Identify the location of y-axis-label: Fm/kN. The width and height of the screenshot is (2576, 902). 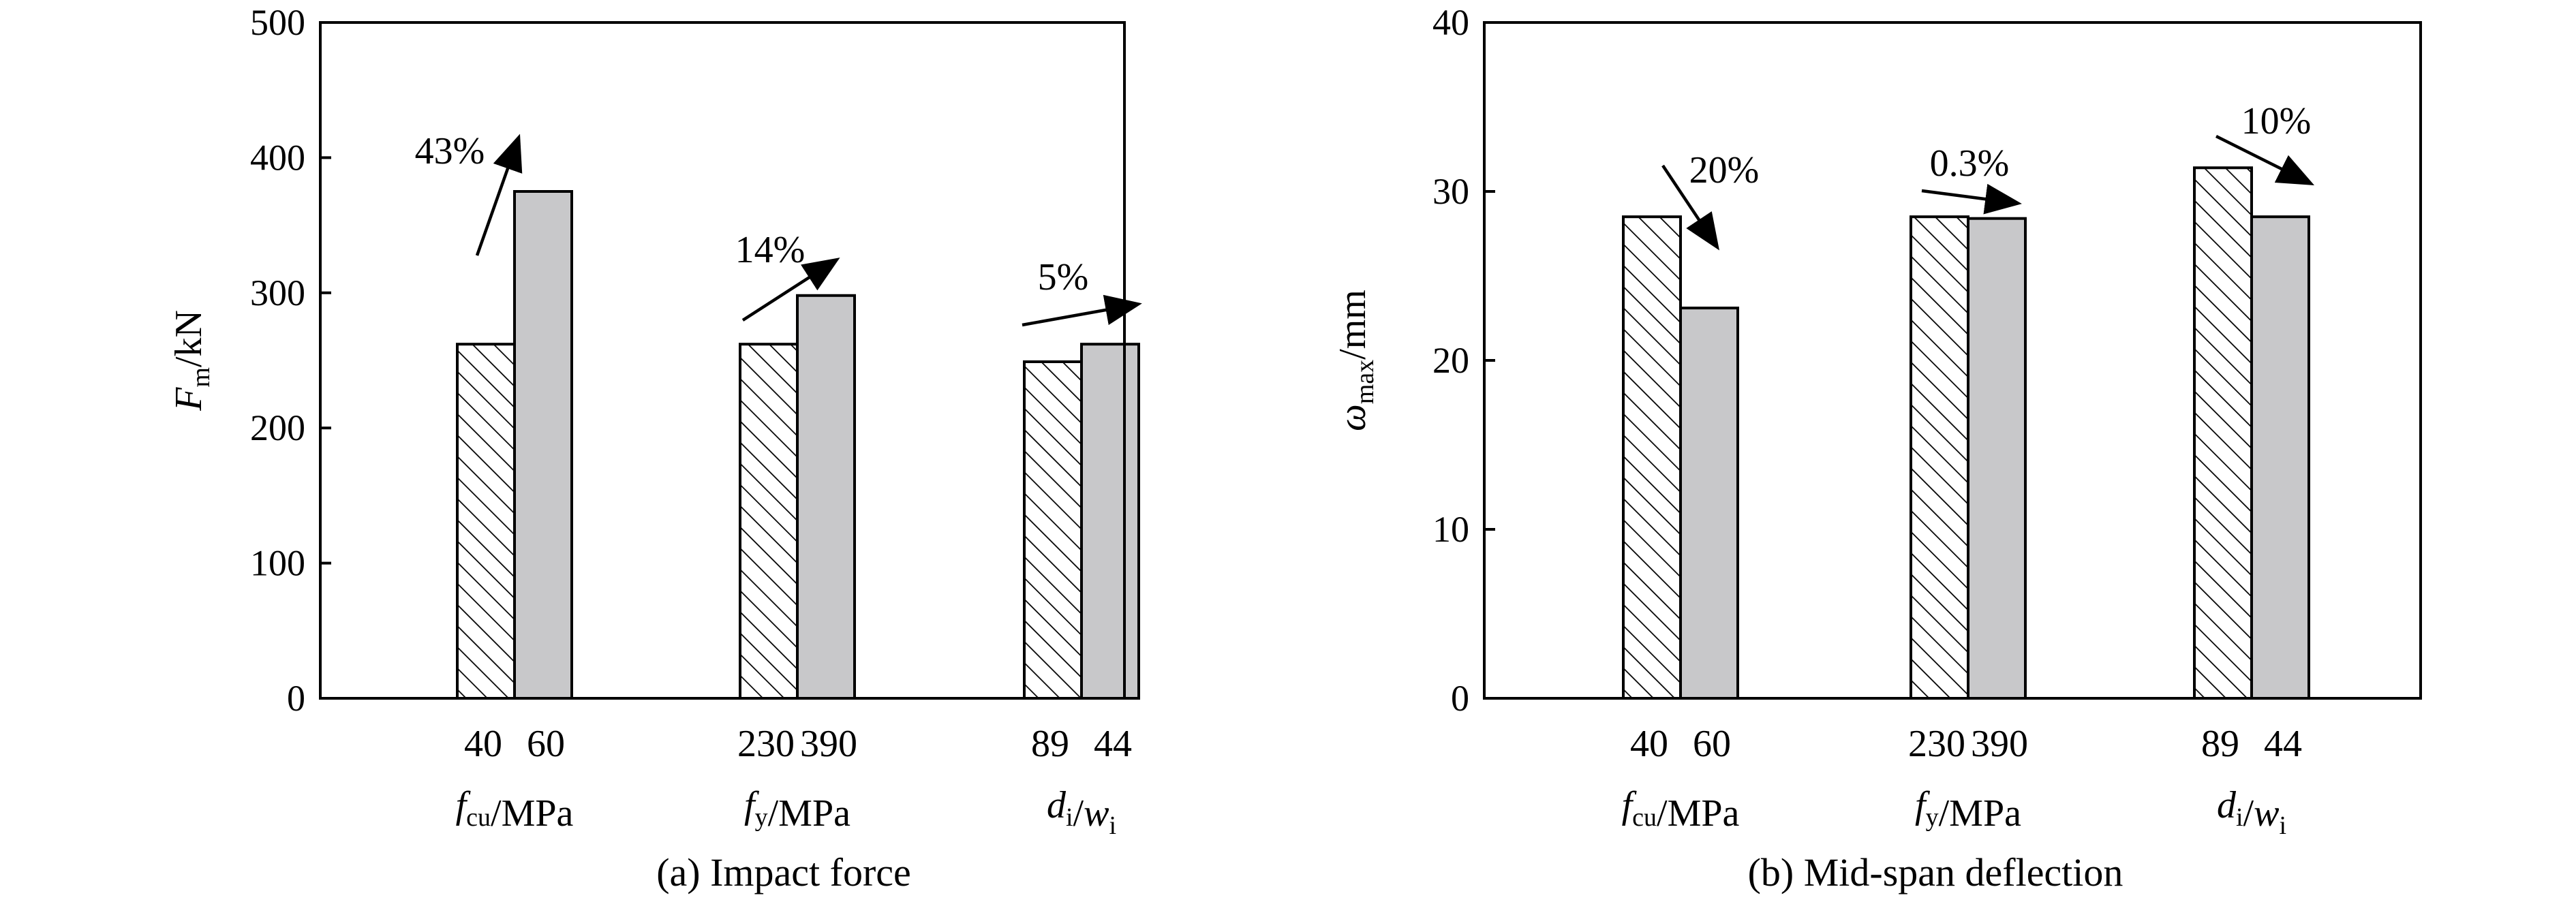
(191, 360).